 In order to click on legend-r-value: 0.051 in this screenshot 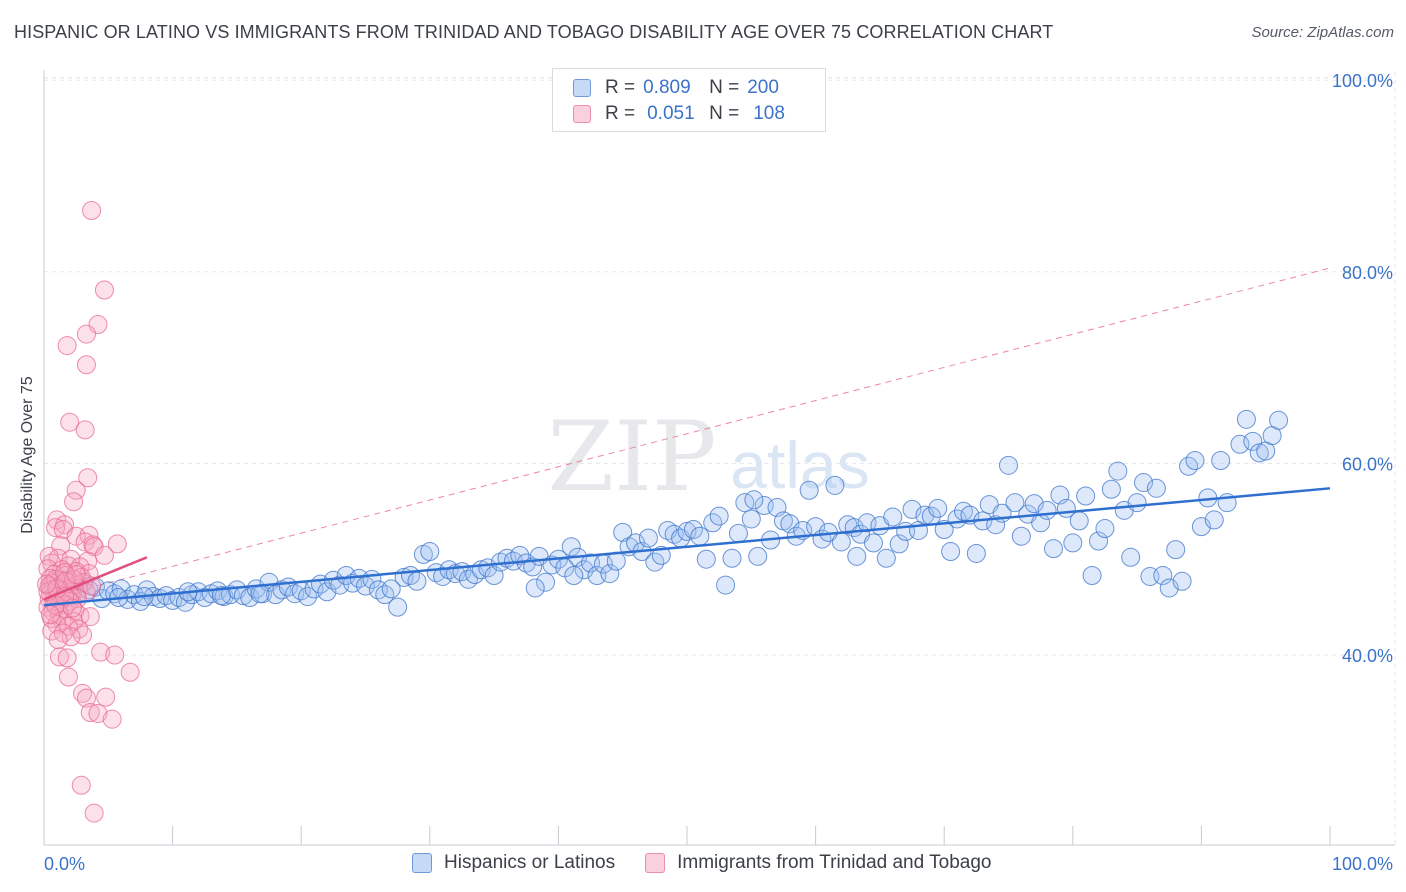, I will do `click(671, 113)`.